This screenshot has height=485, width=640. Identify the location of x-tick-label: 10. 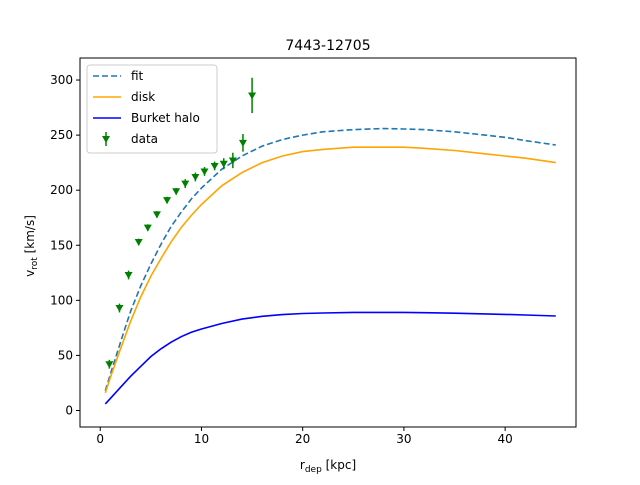
(201, 439).